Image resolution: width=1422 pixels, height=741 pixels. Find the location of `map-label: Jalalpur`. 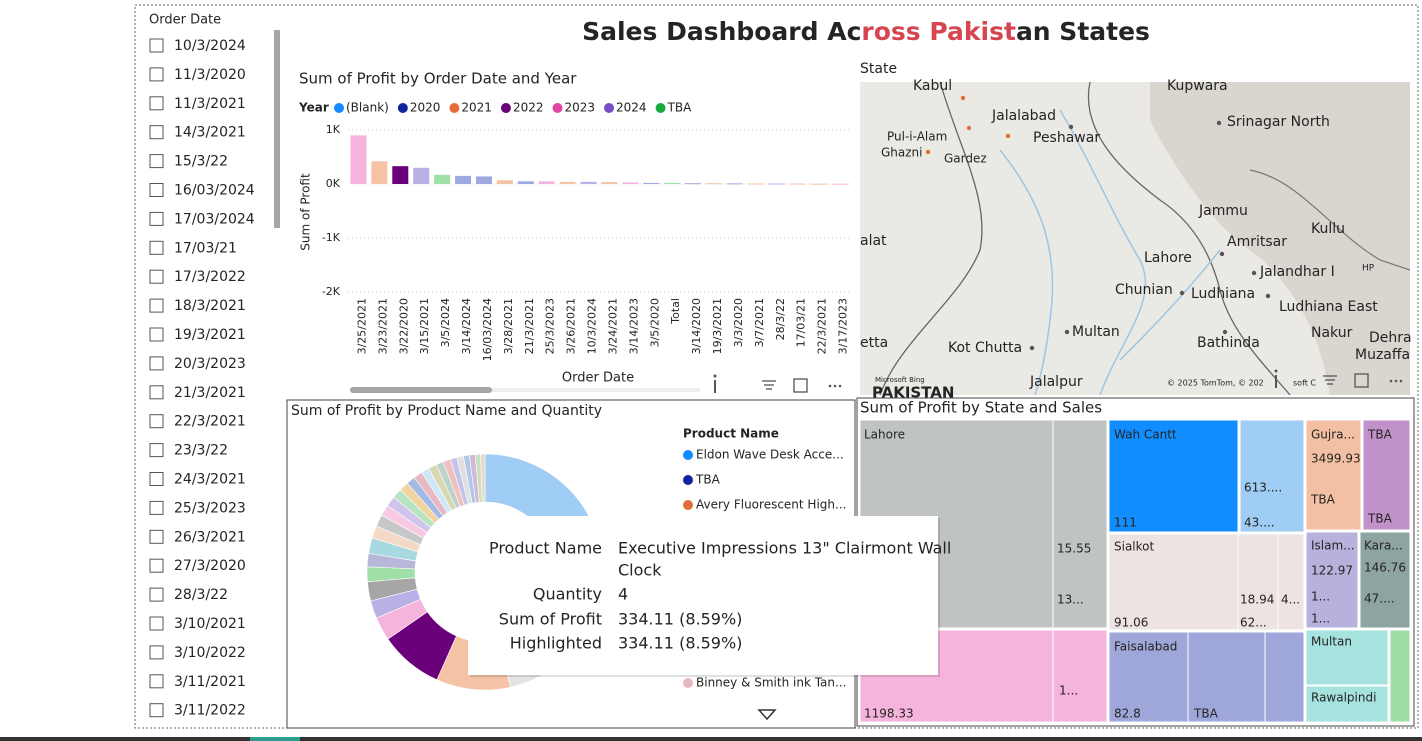

map-label: Jalalpur is located at coordinates (1056, 382).